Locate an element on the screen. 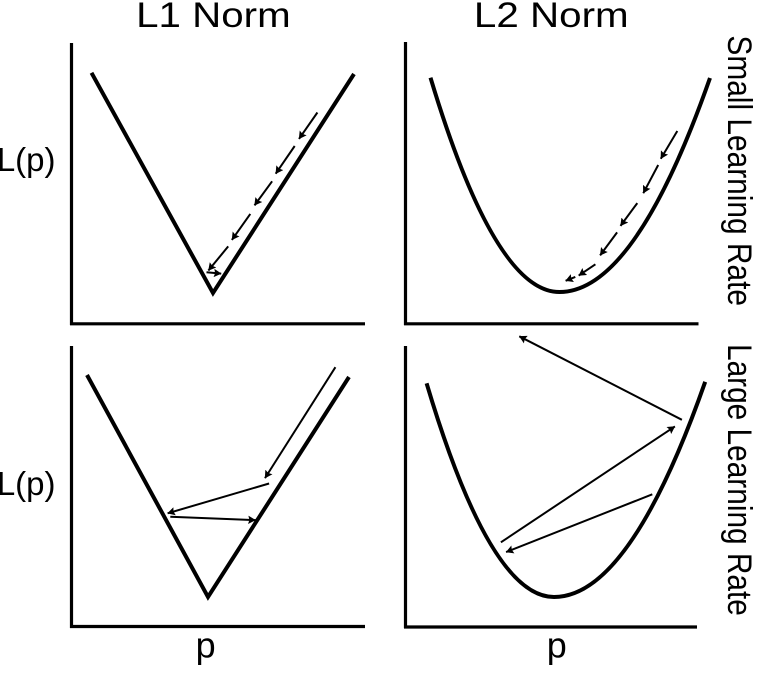 The image size is (776, 689). svg-text: Large Learning Rate is located at coordinates (739, 480).